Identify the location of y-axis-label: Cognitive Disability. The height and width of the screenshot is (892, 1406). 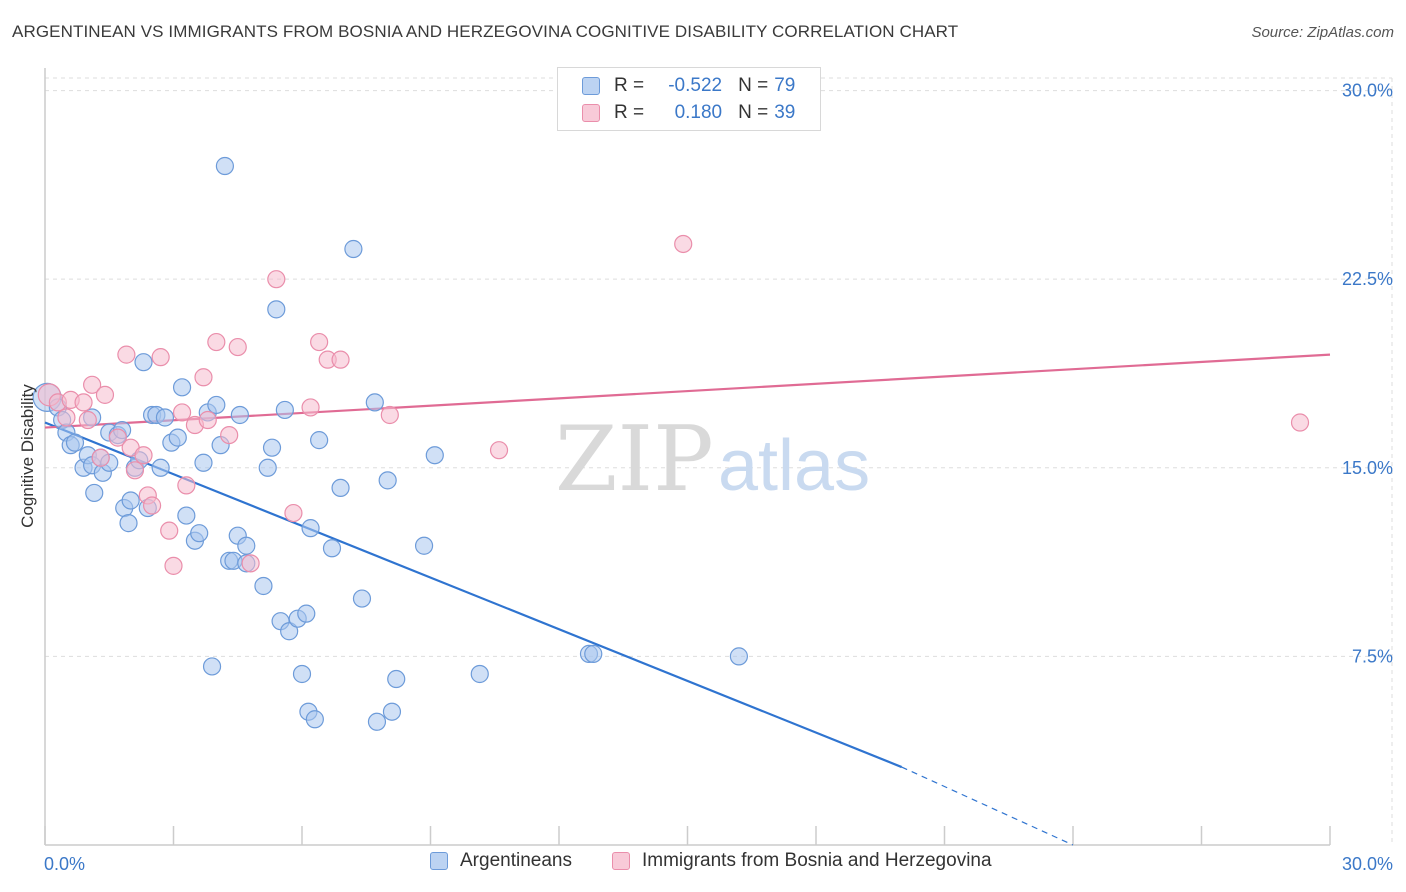
(27, 456).